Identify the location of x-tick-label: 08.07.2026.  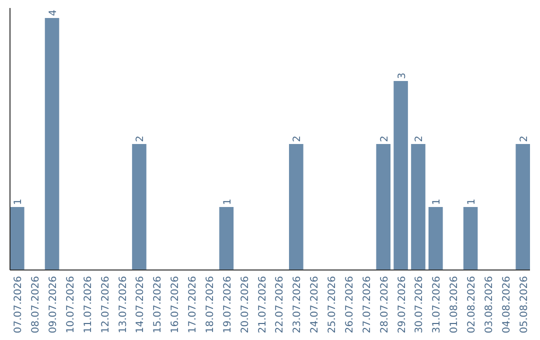
(36, 305).